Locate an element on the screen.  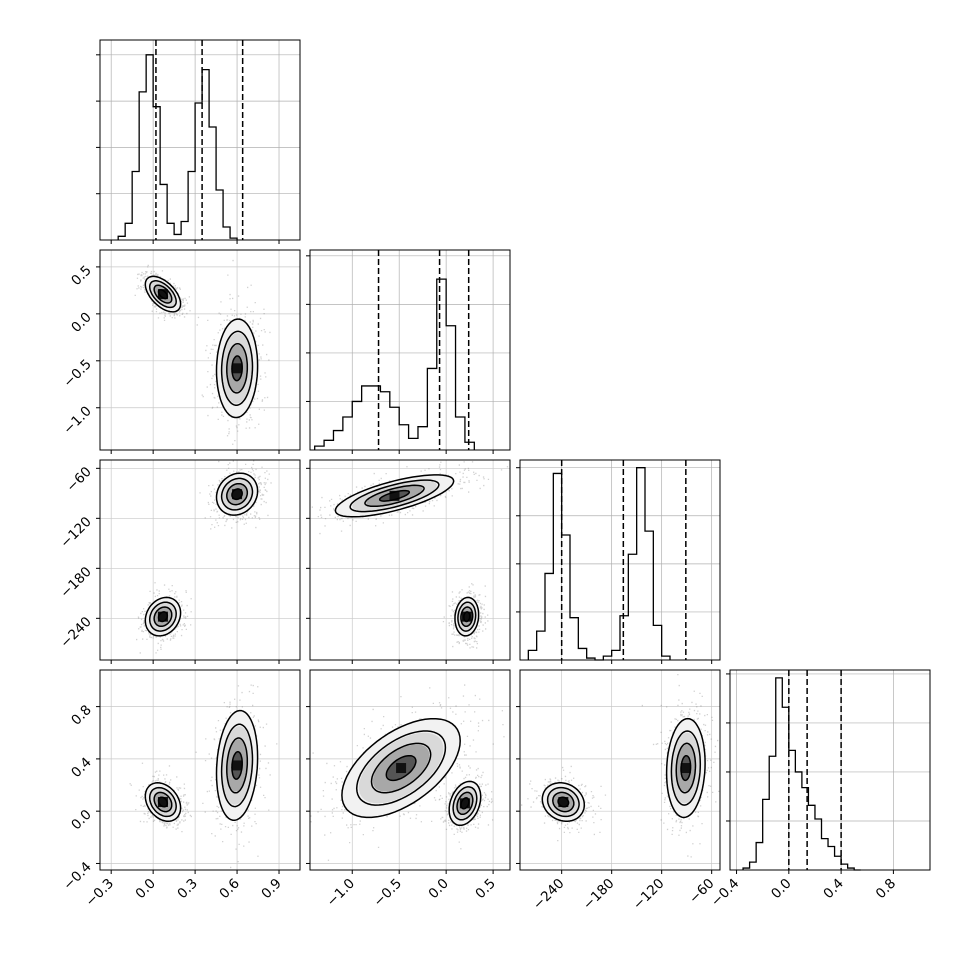
y-tick-label: −120 is located at coordinates (76, 533).